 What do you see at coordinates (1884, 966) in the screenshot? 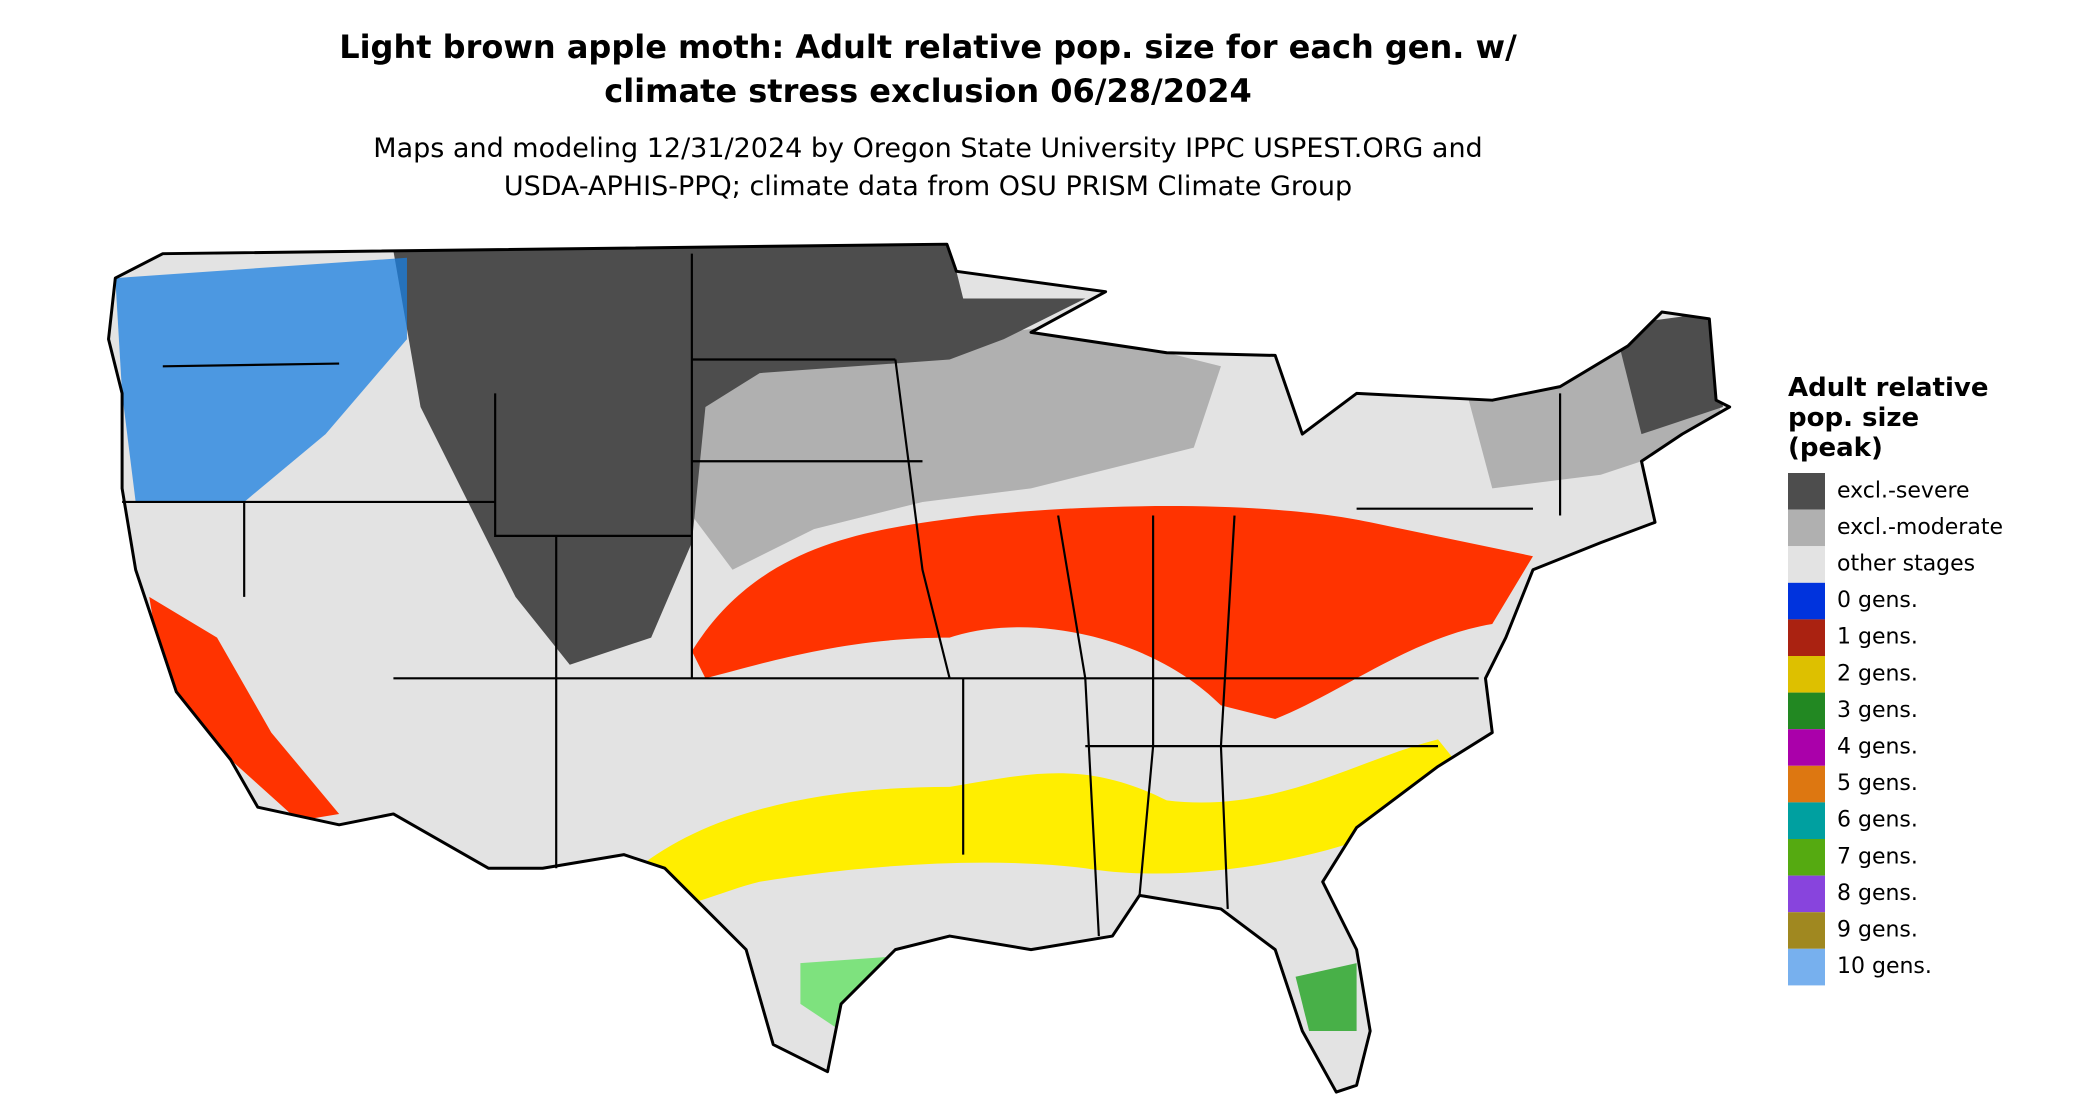
I see `legend-label: 10 gens.` at bounding box center [1884, 966].